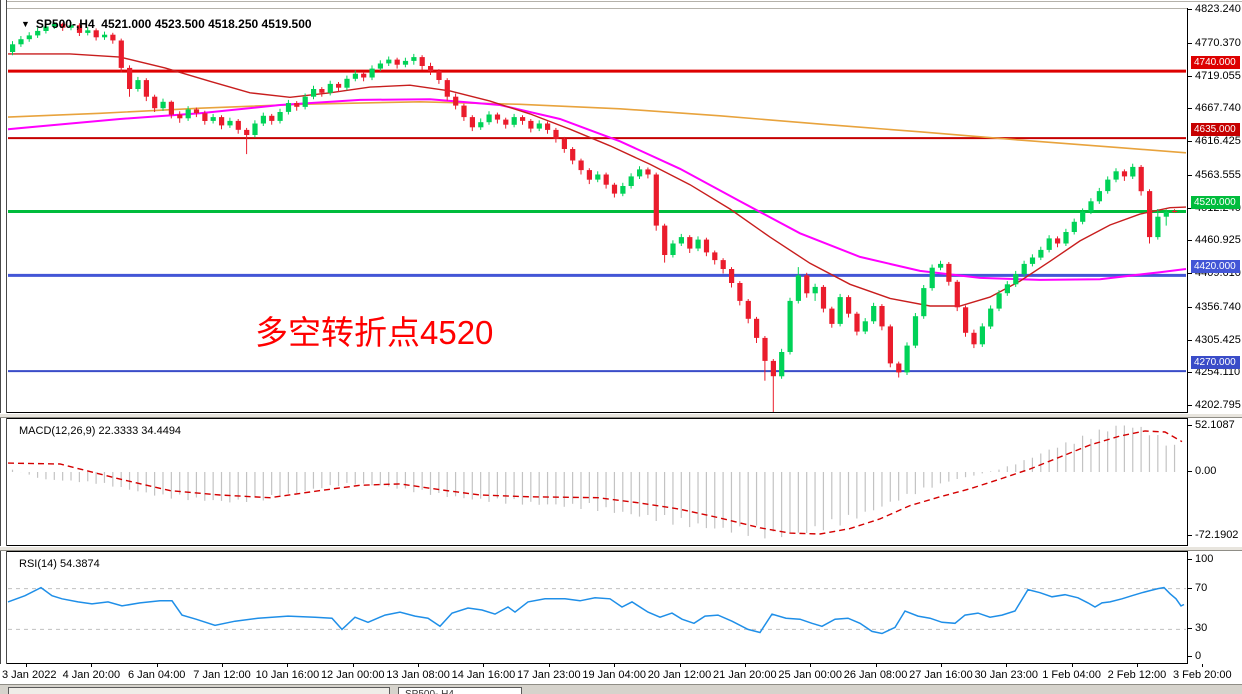  I want to click on time-tick-label: 26 Jan 08:00, so click(875, 675).